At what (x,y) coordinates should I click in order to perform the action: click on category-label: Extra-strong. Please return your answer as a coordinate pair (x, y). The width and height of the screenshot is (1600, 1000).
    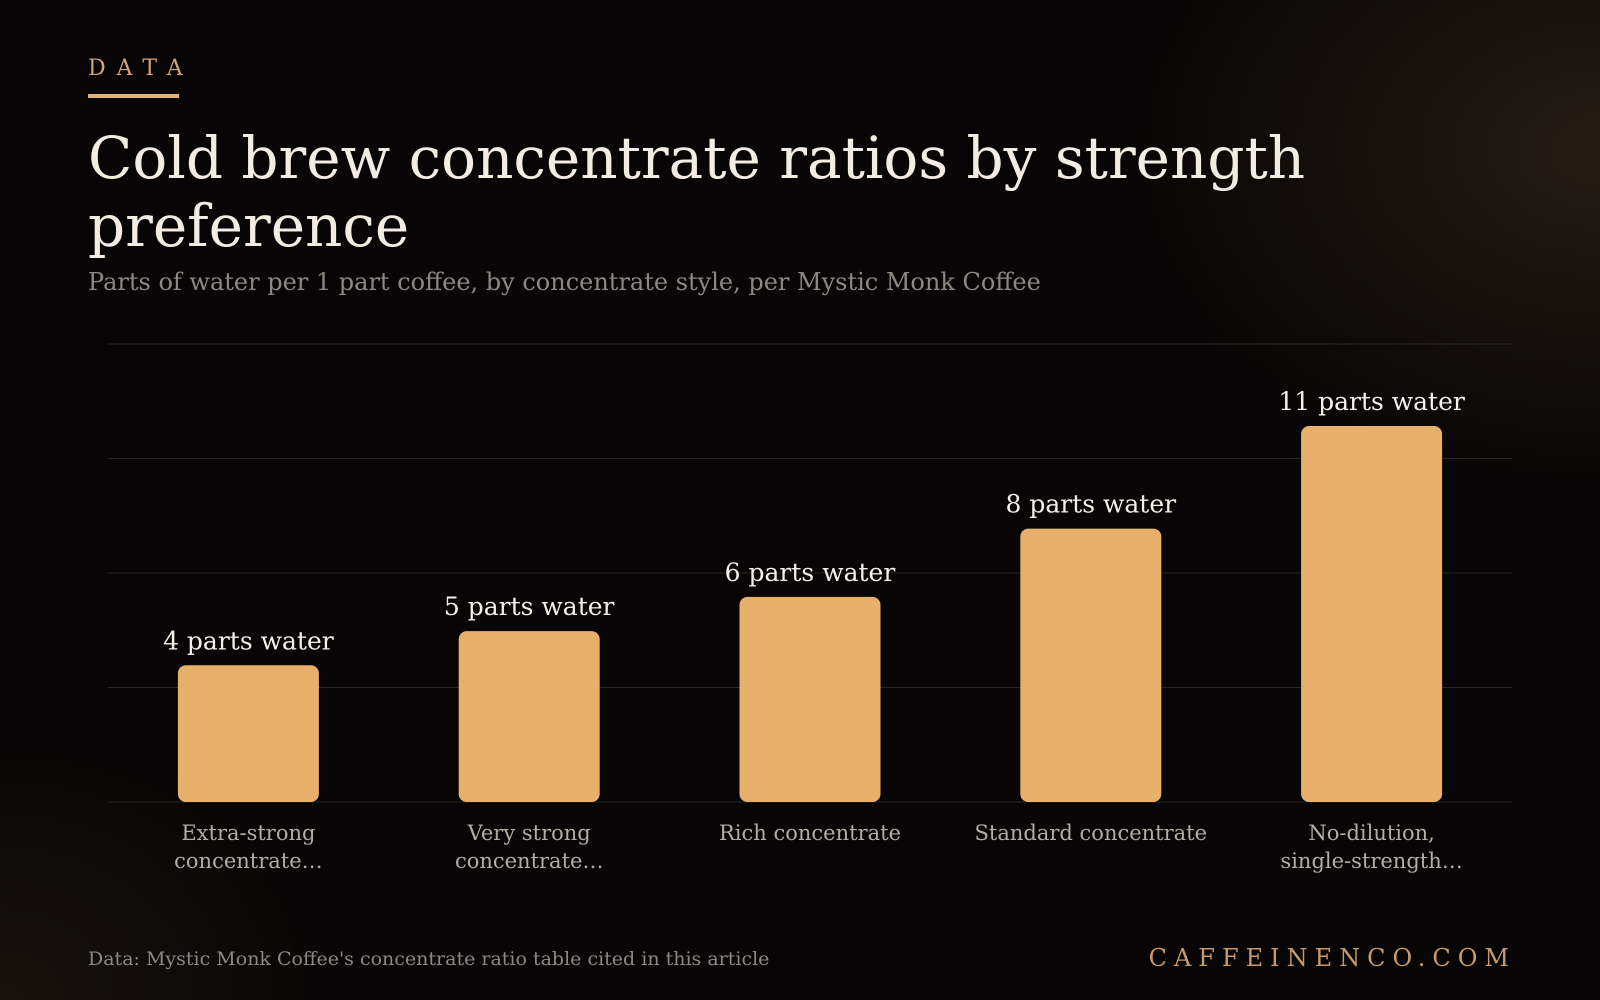
    Looking at the image, I should click on (248, 833).